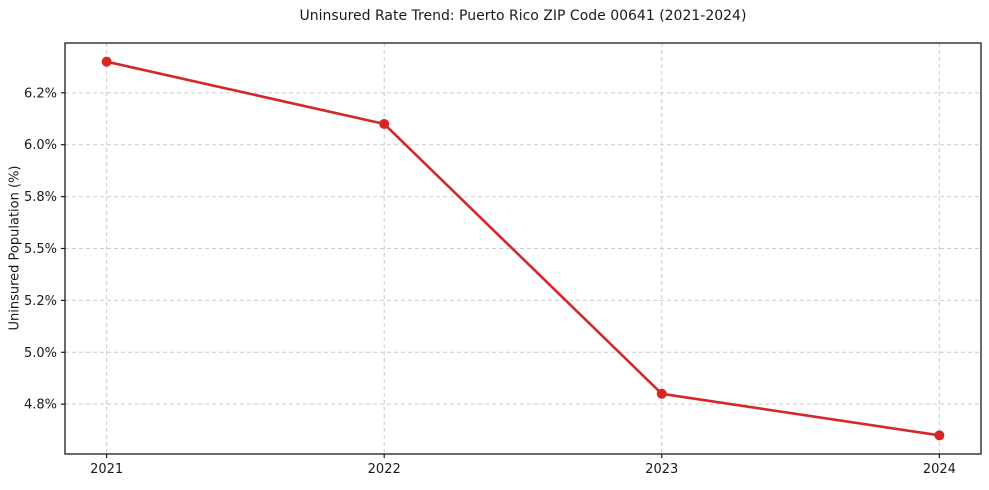  I want to click on y-axis-label: Uninsured Population (%), so click(15, 248).